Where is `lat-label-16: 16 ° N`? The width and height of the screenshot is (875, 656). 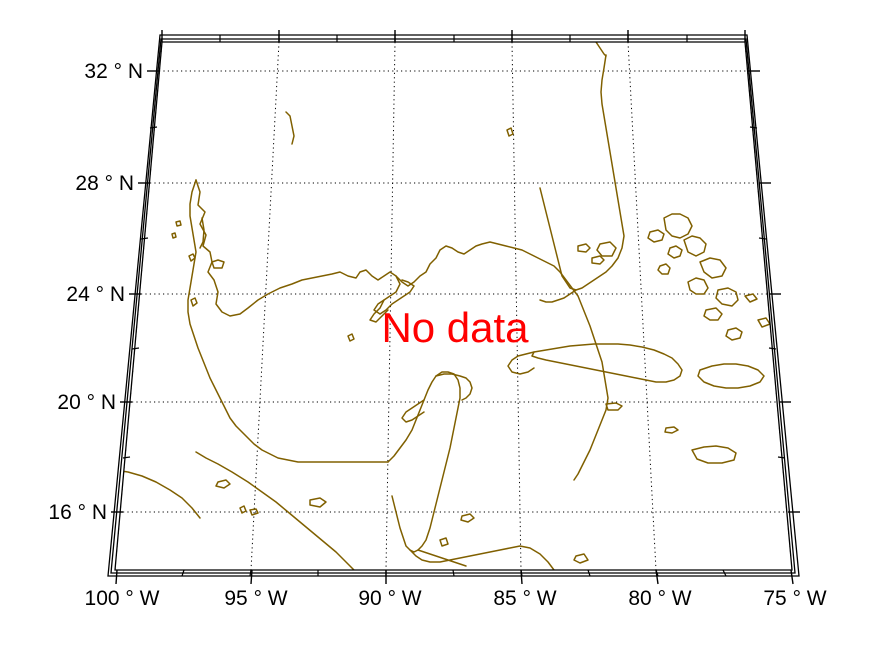
lat-label-16: 16 ° N is located at coordinates (77, 512).